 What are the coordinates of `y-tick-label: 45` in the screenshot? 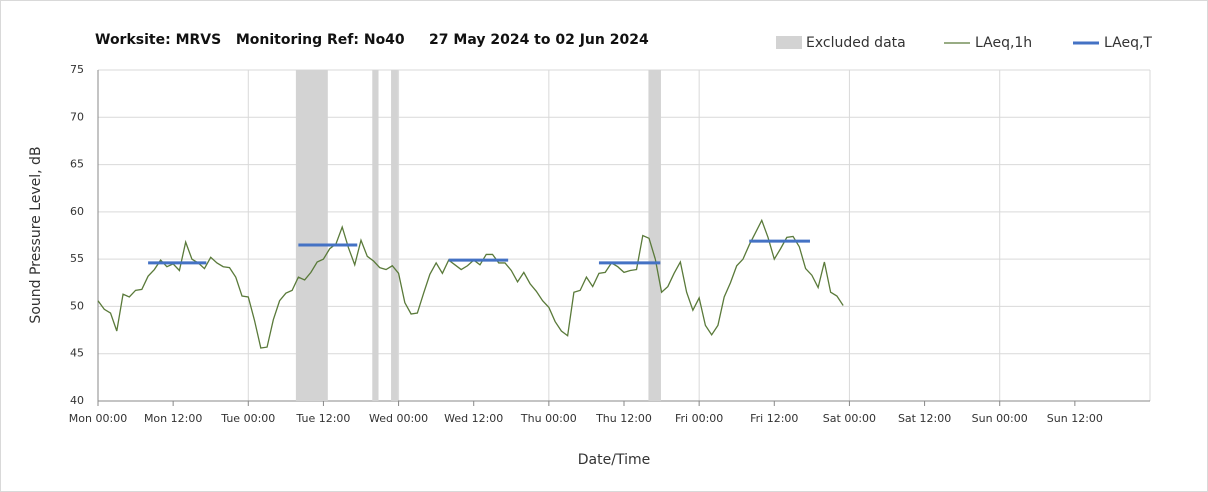 It's located at (77, 353).